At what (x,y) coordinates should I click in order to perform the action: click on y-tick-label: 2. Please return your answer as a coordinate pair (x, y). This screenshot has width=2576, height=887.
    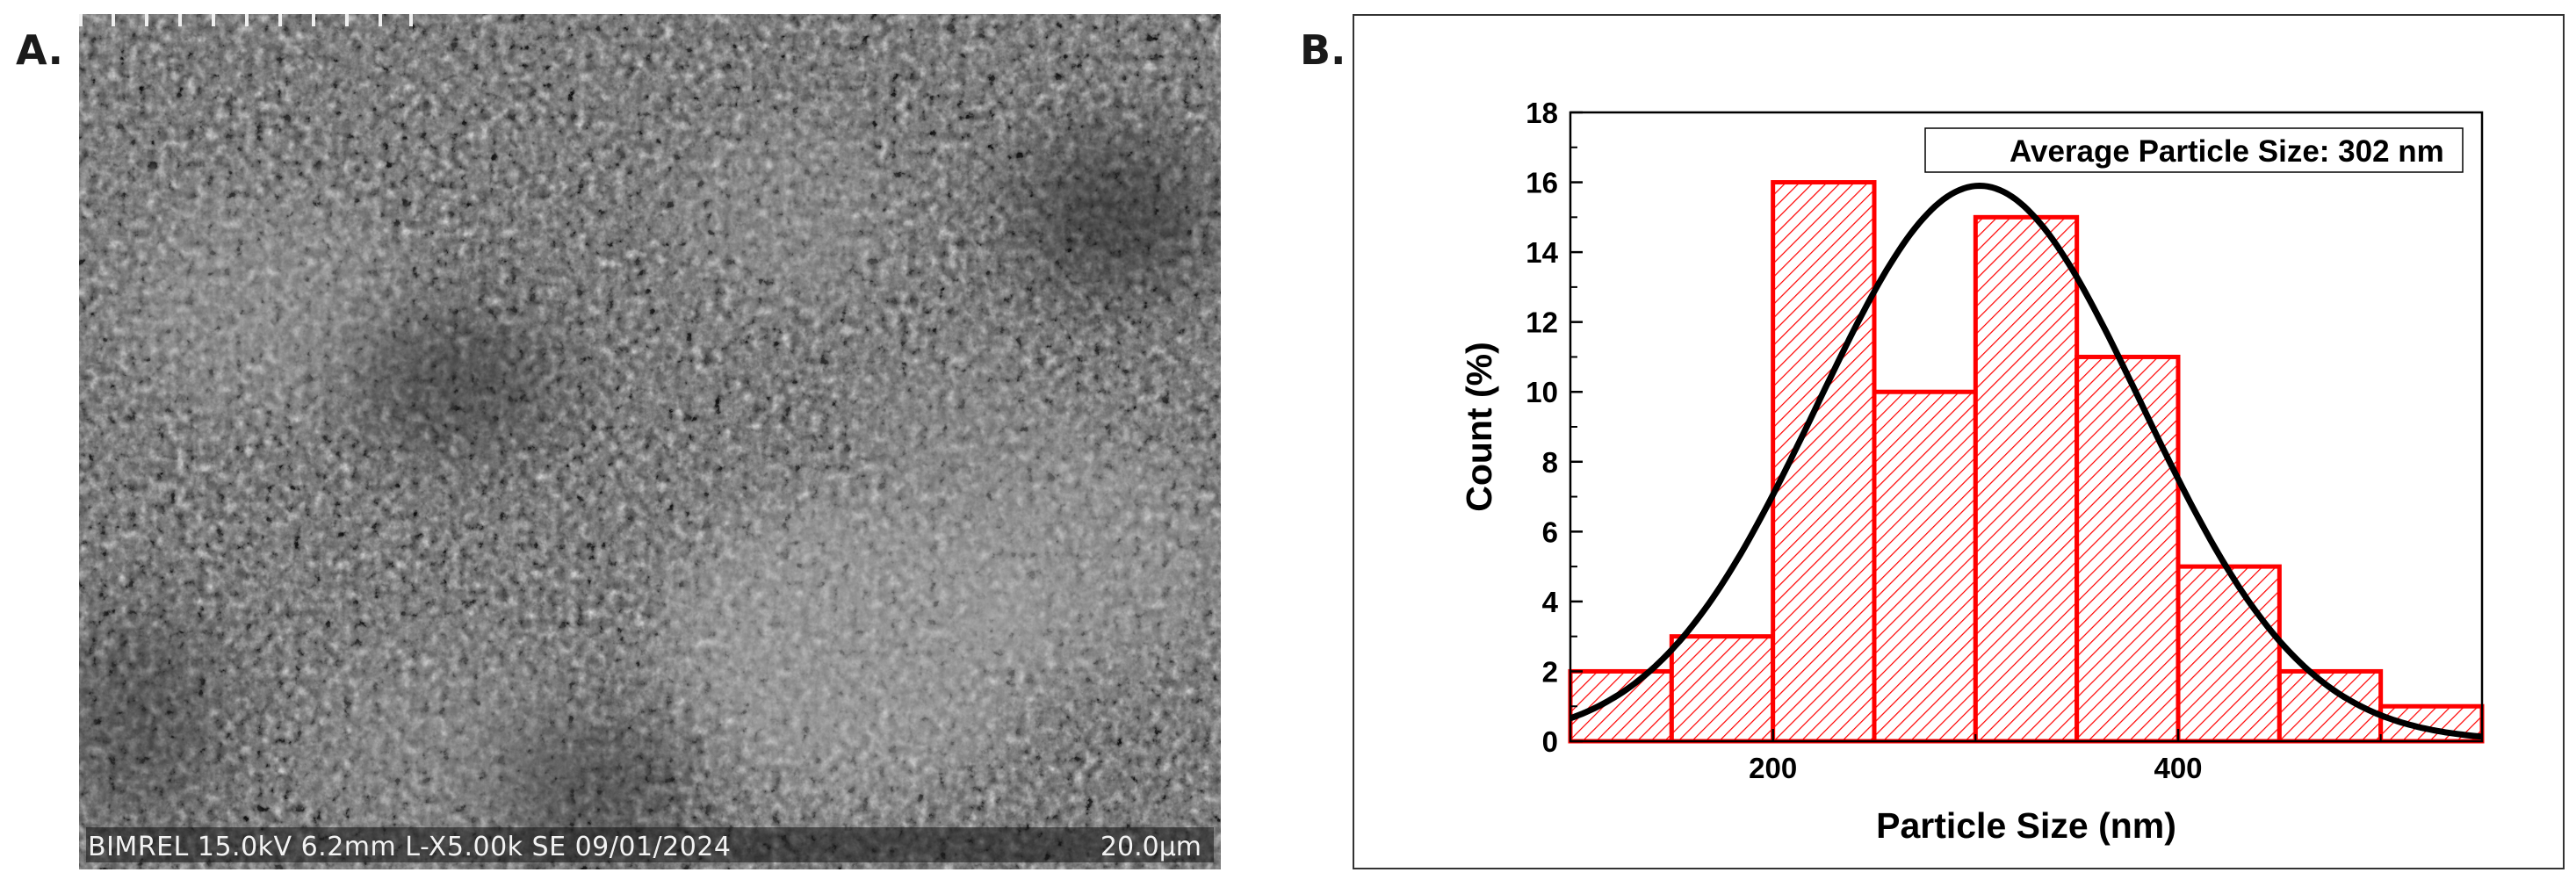
    Looking at the image, I should click on (1550, 671).